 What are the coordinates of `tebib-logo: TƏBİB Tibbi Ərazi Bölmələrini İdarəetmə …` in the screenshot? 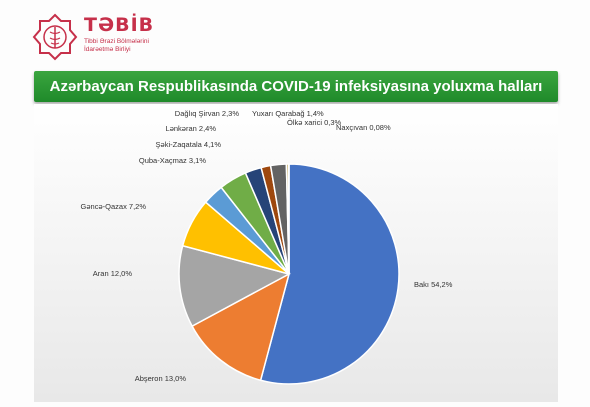 It's located at (91, 38).